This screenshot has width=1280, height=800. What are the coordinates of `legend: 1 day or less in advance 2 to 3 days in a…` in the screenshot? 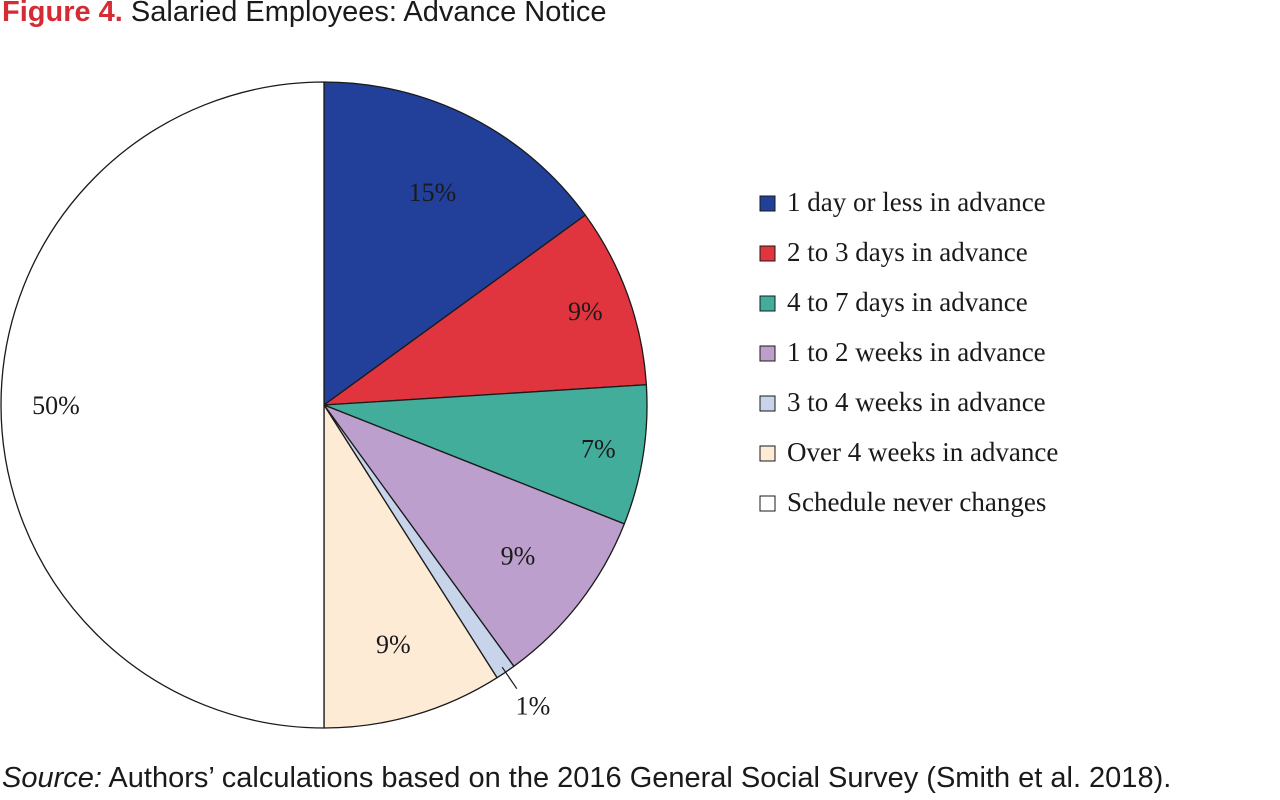 It's located at (908, 352).